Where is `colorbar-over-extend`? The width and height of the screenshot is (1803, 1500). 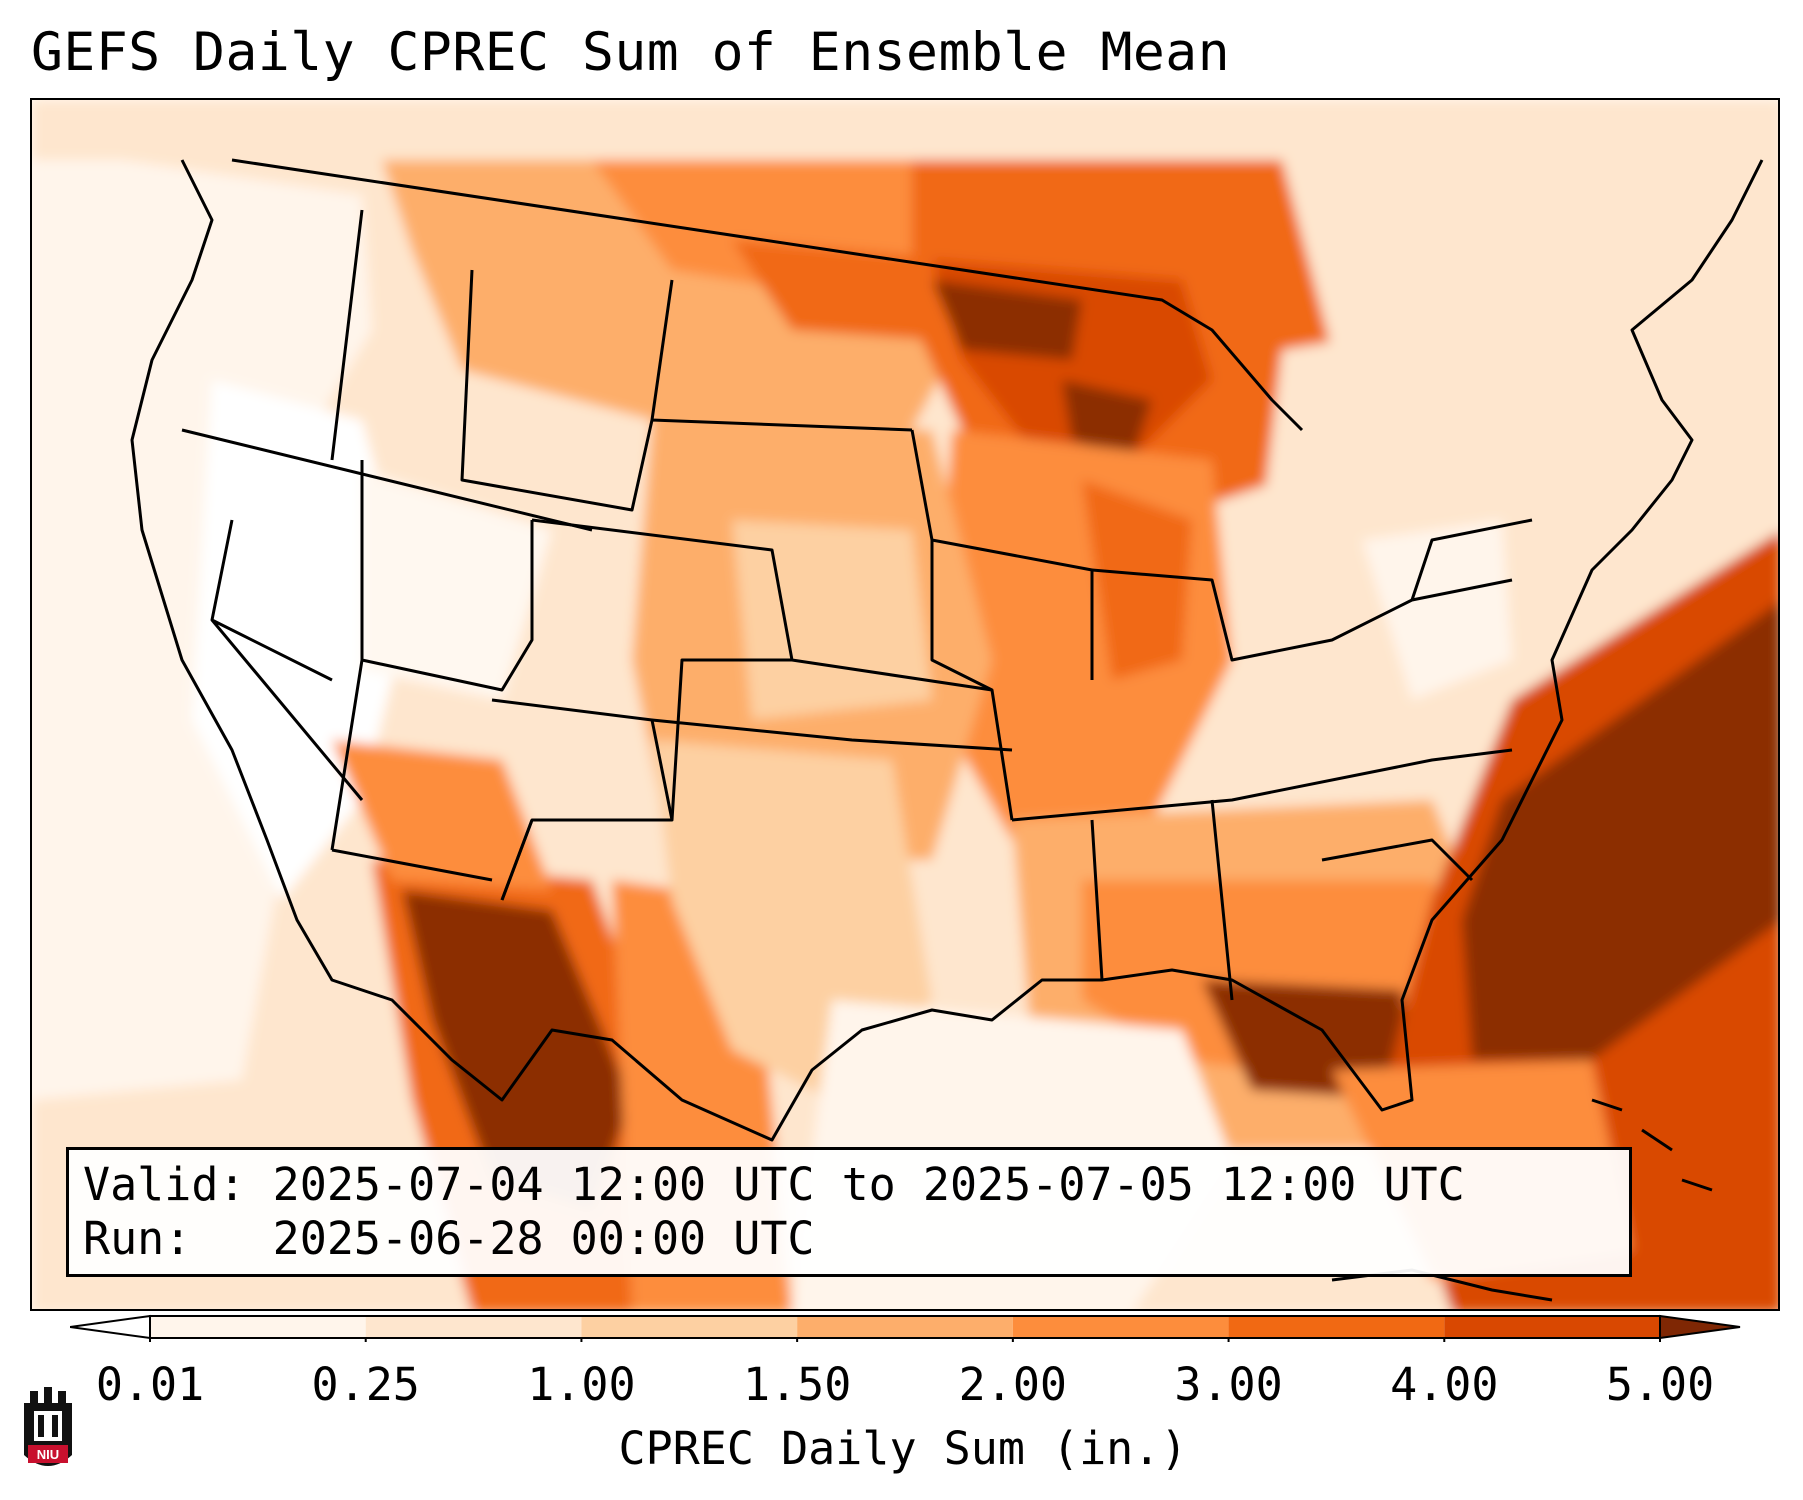 colorbar-over-extend is located at coordinates (1700, 1327).